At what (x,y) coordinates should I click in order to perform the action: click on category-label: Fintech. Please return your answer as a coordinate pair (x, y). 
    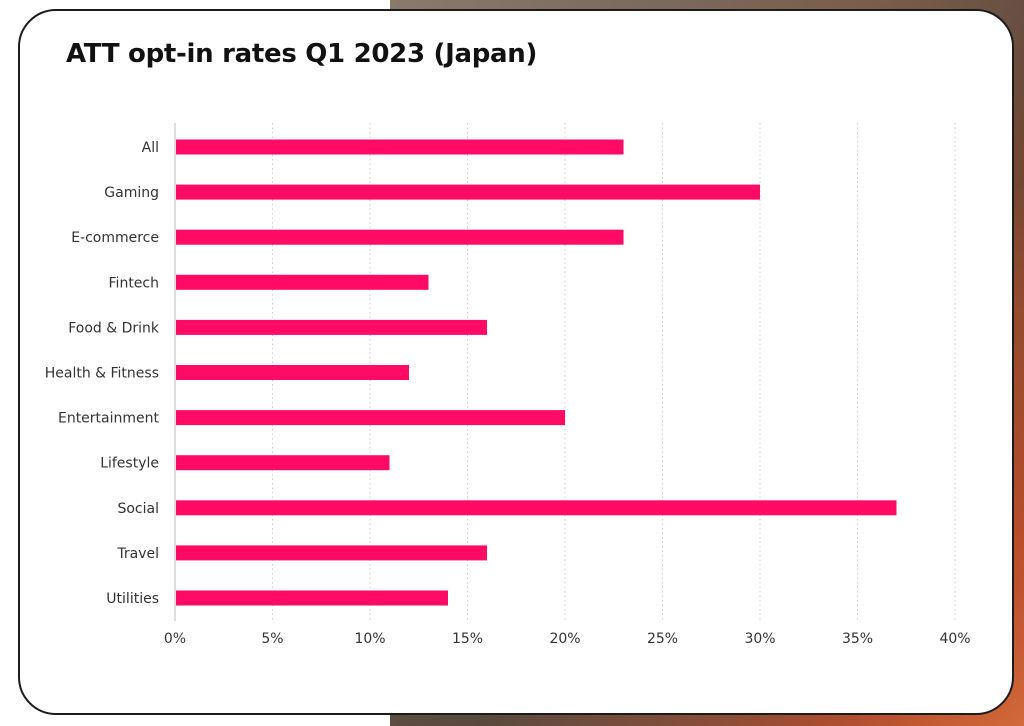
    Looking at the image, I should click on (134, 283).